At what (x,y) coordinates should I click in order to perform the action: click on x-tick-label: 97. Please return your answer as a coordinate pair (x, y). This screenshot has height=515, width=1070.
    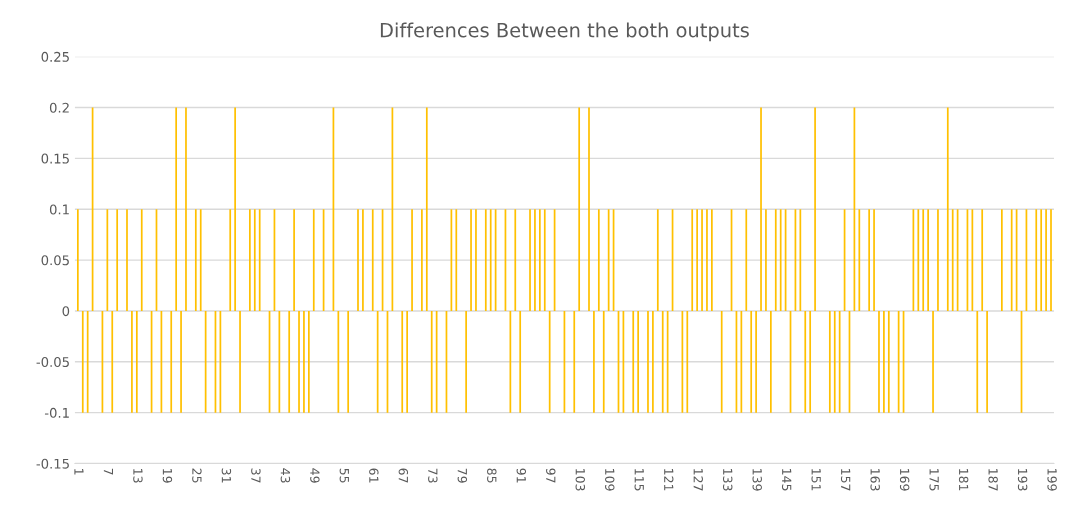
    Looking at the image, I should click on (551, 475).